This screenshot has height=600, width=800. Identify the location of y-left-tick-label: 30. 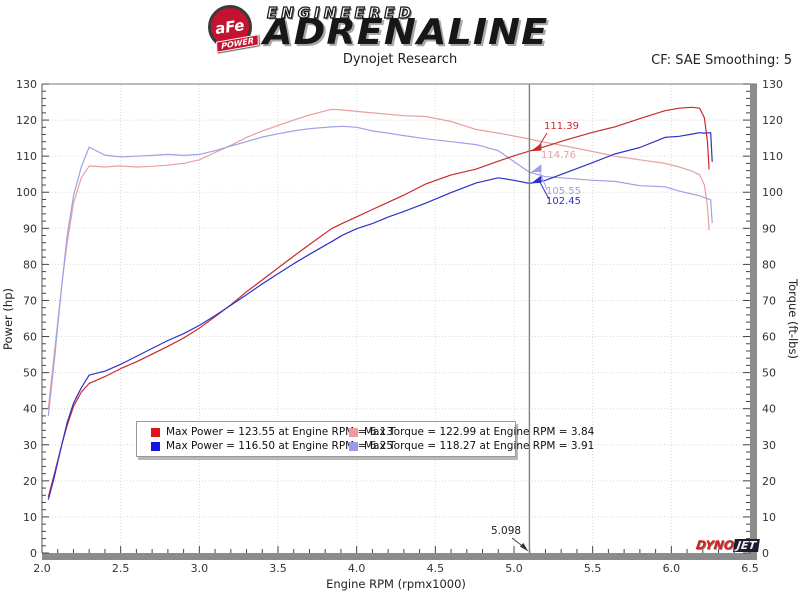
(30, 445).